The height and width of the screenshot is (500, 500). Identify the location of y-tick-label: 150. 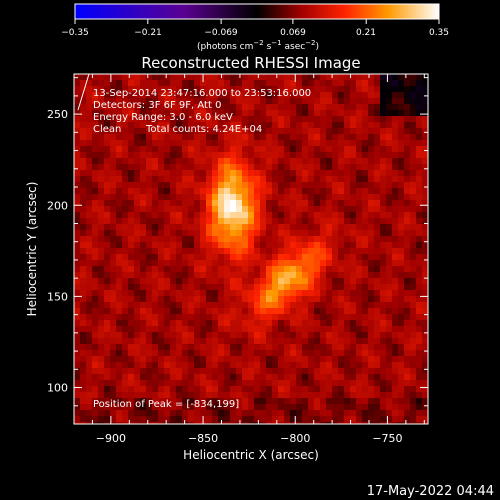
(57, 296).